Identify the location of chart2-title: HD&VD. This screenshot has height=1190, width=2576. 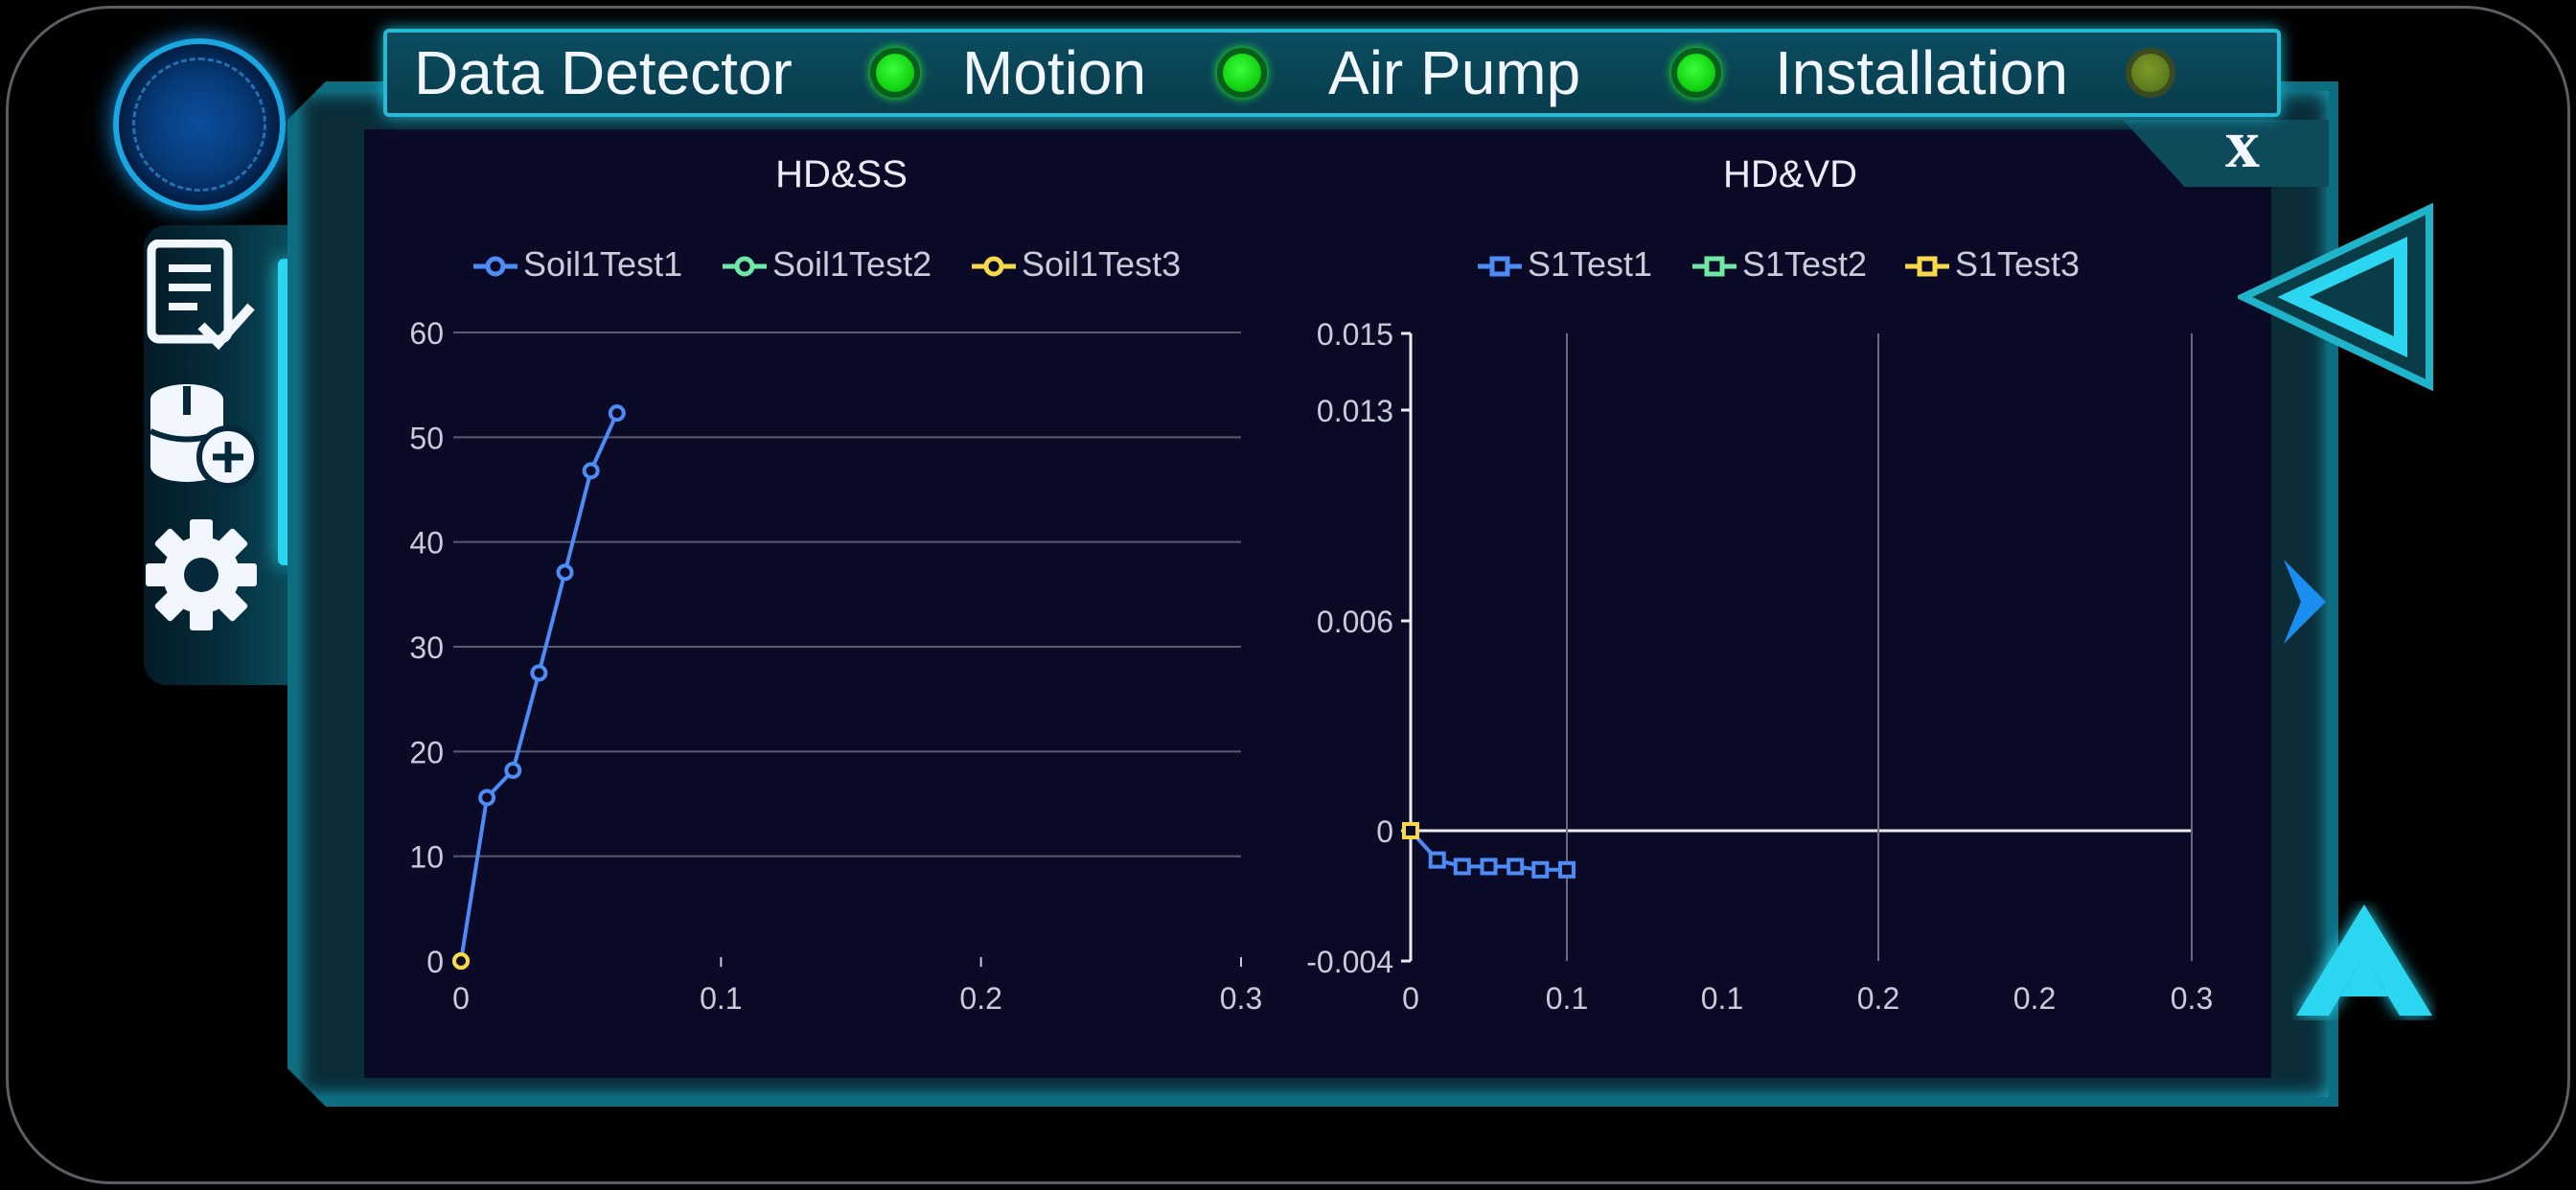
(1790, 174).